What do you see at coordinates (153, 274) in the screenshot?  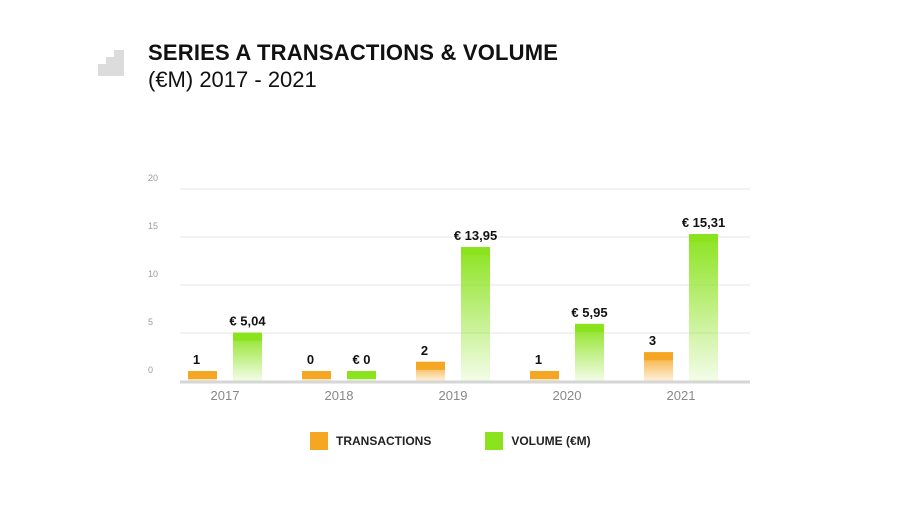 I see `y-tick-label: 10` at bounding box center [153, 274].